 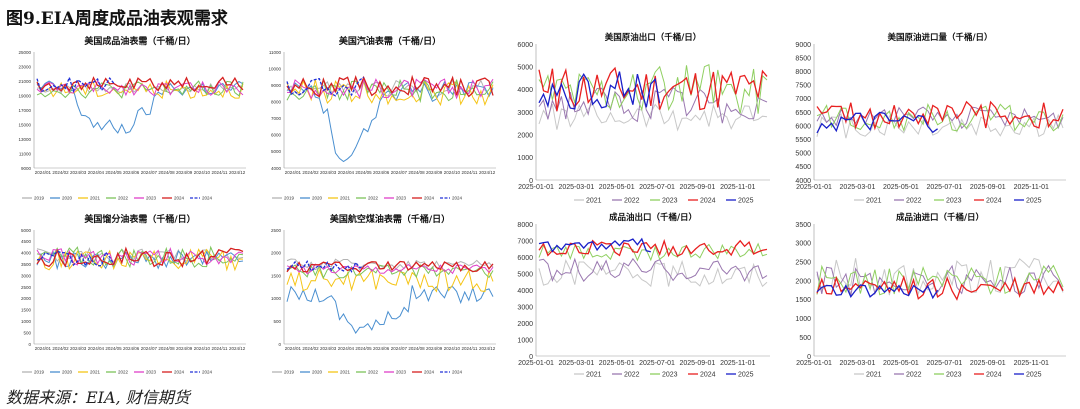 What do you see at coordinates (803, 58) in the screenshot?
I see `y-tick-label: 8500` at bounding box center [803, 58].